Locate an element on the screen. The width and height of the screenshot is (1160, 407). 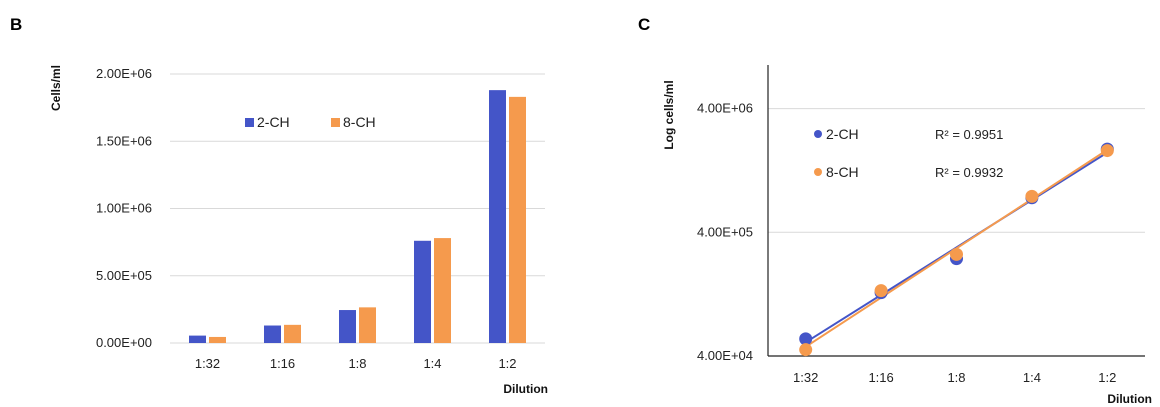
b-y-tick-label: 1.00E+06 is located at coordinates (124, 208).